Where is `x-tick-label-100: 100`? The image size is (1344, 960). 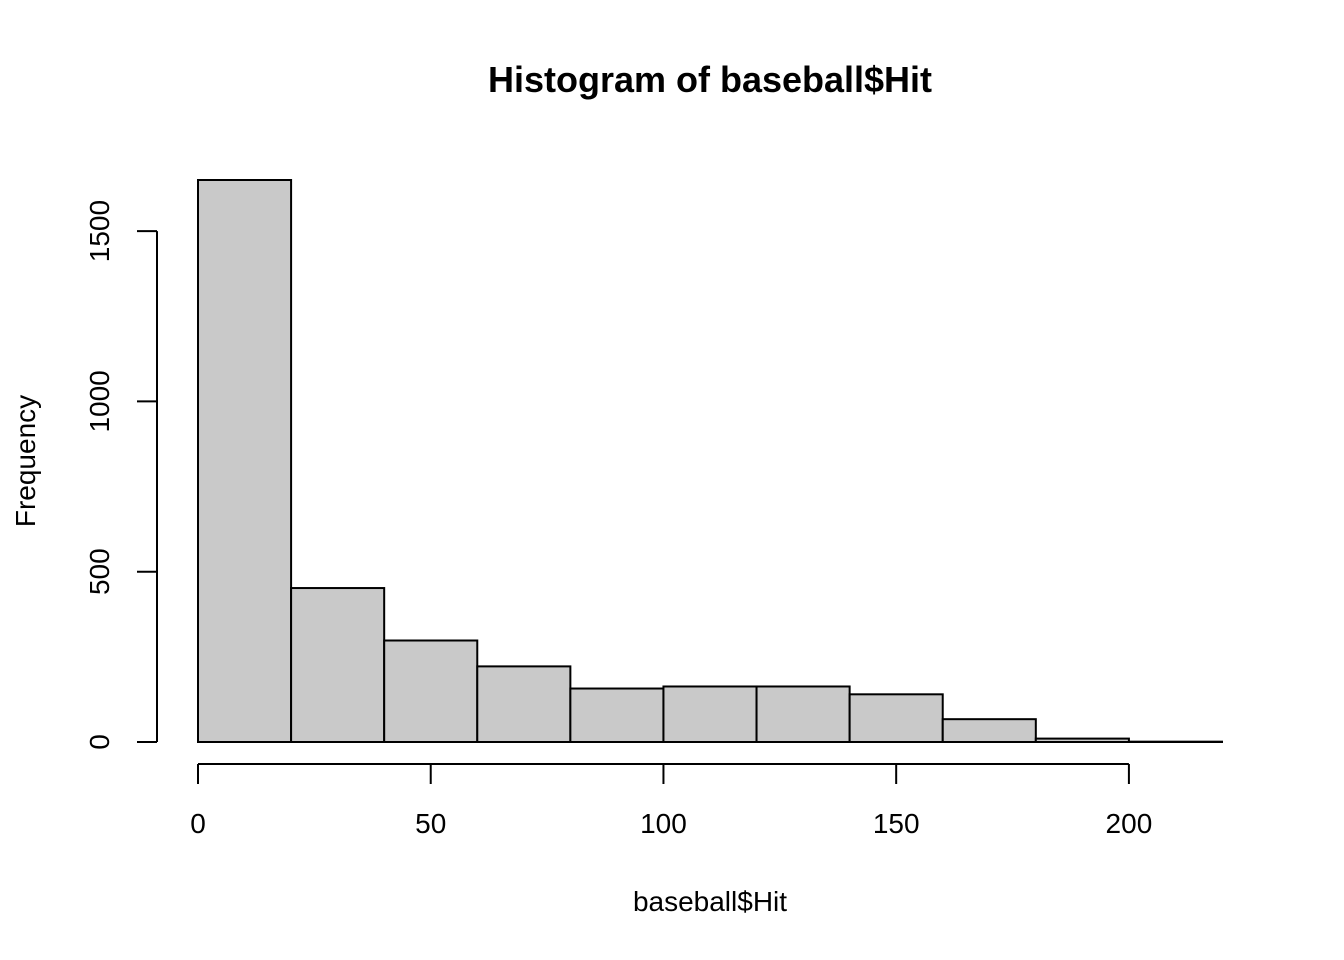 x-tick-label-100: 100 is located at coordinates (663, 823).